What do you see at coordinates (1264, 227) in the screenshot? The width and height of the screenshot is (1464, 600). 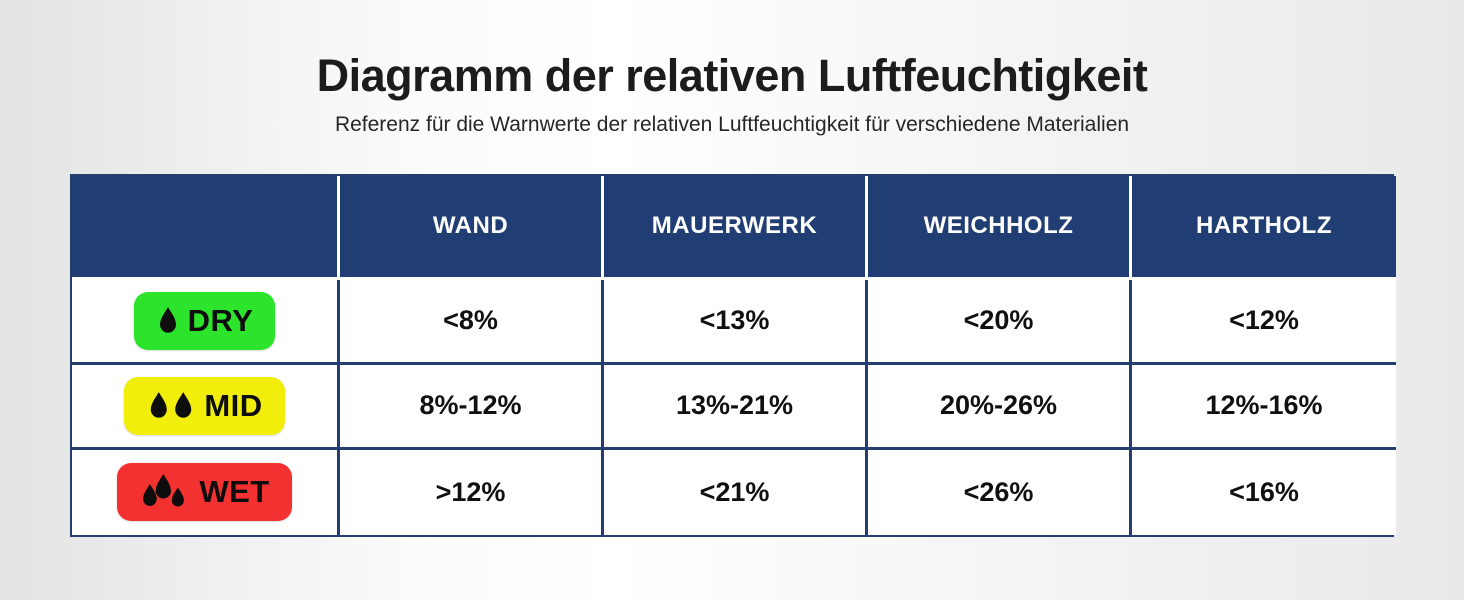 I see `column-header-hartholz: HARTHOLZ` at bounding box center [1264, 227].